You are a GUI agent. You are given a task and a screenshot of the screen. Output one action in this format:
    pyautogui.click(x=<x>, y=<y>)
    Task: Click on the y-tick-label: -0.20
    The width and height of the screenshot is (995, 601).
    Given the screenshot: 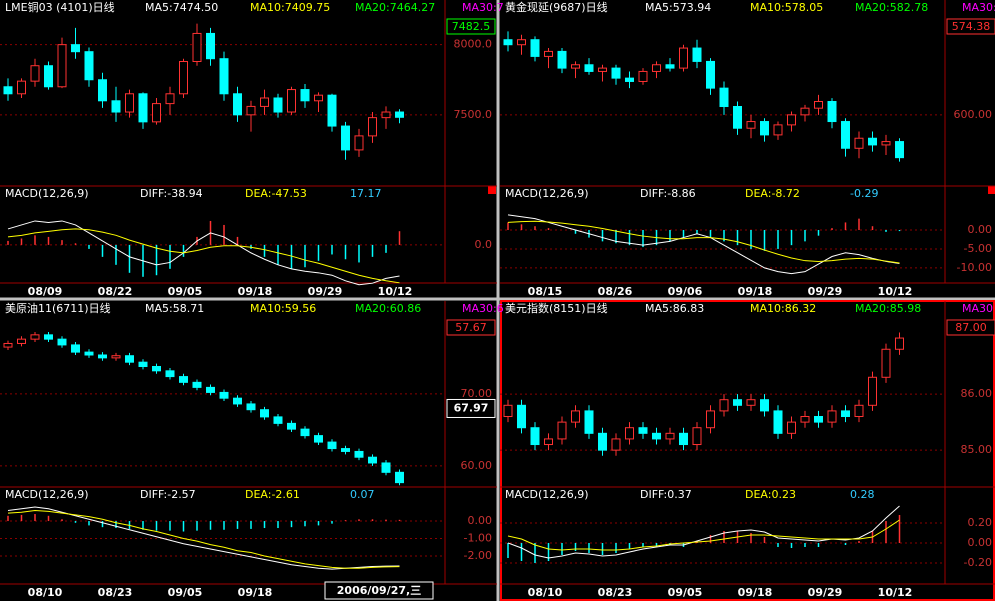 What is the action you would take?
    pyautogui.click(x=978, y=562)
    